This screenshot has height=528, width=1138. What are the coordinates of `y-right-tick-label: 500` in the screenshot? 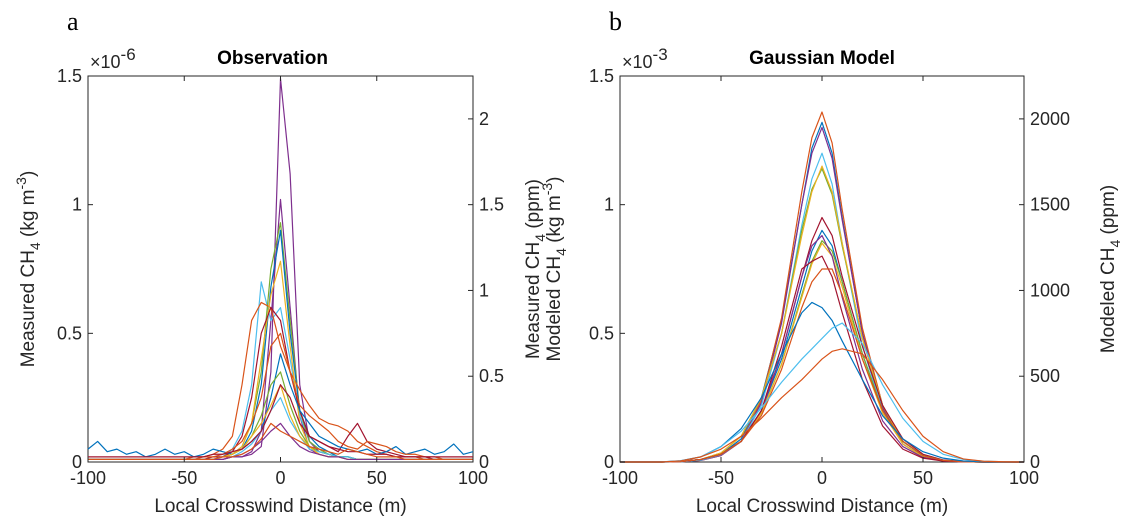 It's located at (1045, 376).